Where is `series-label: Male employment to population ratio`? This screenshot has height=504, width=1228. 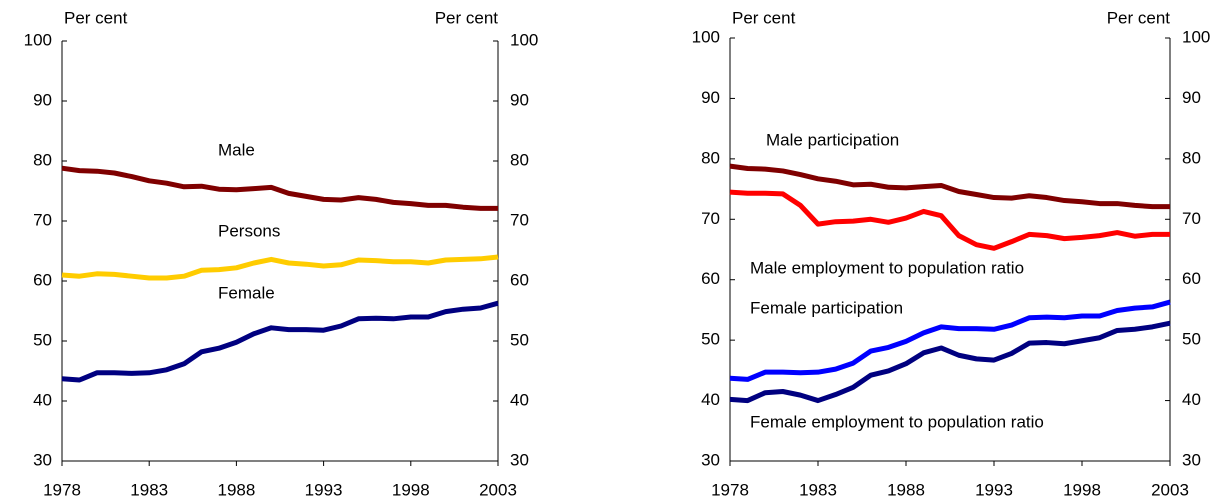 series-label: Male employment to population ratio is located at coordinates (887, 267).